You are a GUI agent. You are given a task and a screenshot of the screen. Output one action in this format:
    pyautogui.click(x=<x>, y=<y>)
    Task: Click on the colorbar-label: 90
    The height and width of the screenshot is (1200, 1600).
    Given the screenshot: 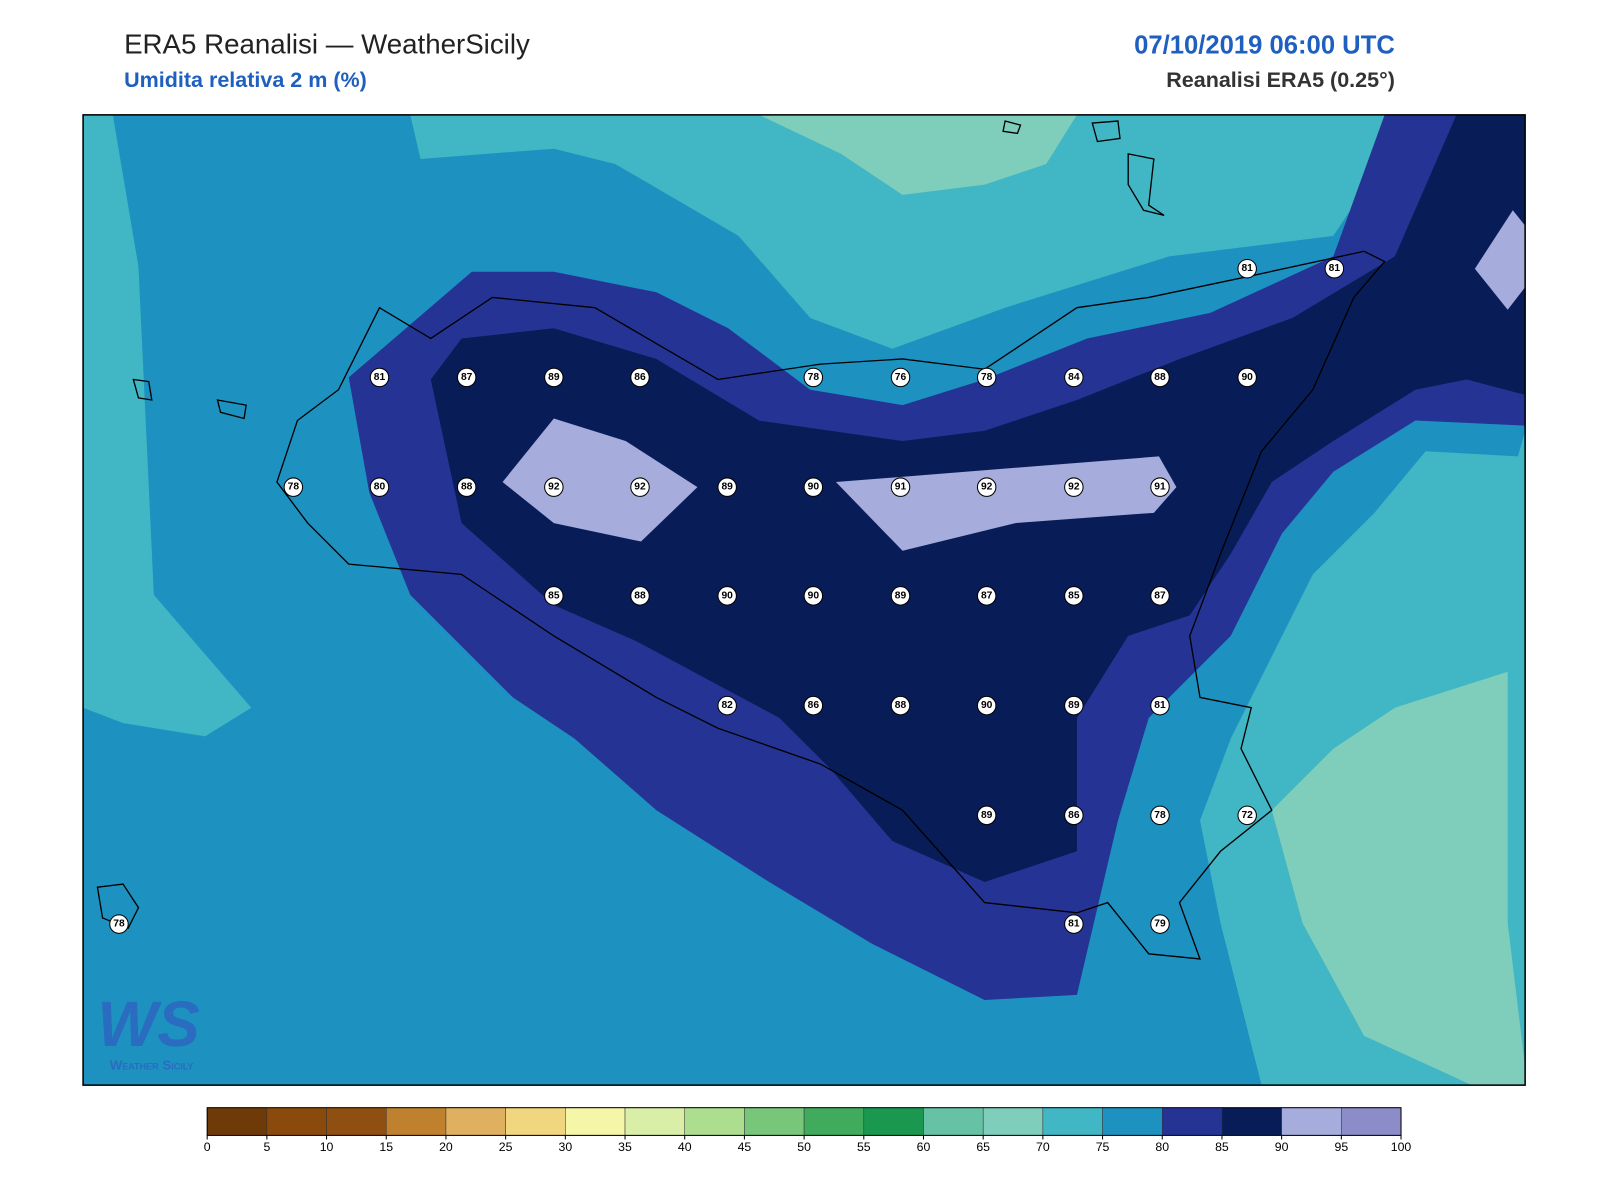 What is the action you would take?
    pyautogui.click(x=1282, y=1147)
    